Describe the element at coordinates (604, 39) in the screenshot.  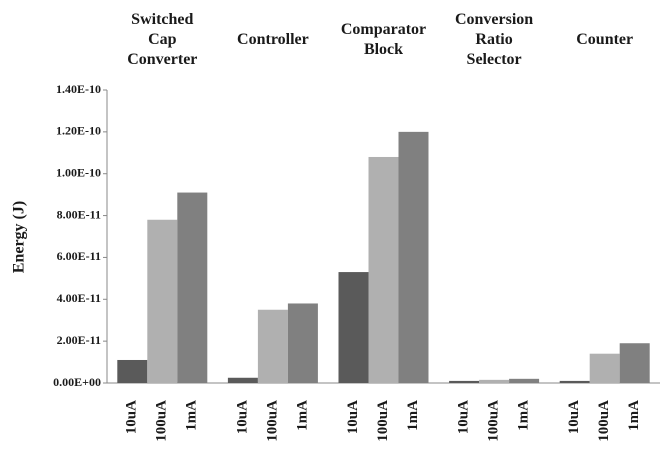
I see `group-label: Counter` at that location.